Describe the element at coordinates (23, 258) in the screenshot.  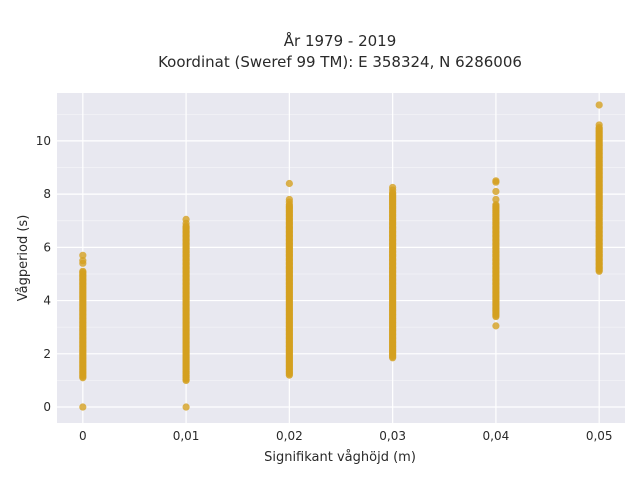
I see `y-axis-label: Vågperiod (s)` at that location.